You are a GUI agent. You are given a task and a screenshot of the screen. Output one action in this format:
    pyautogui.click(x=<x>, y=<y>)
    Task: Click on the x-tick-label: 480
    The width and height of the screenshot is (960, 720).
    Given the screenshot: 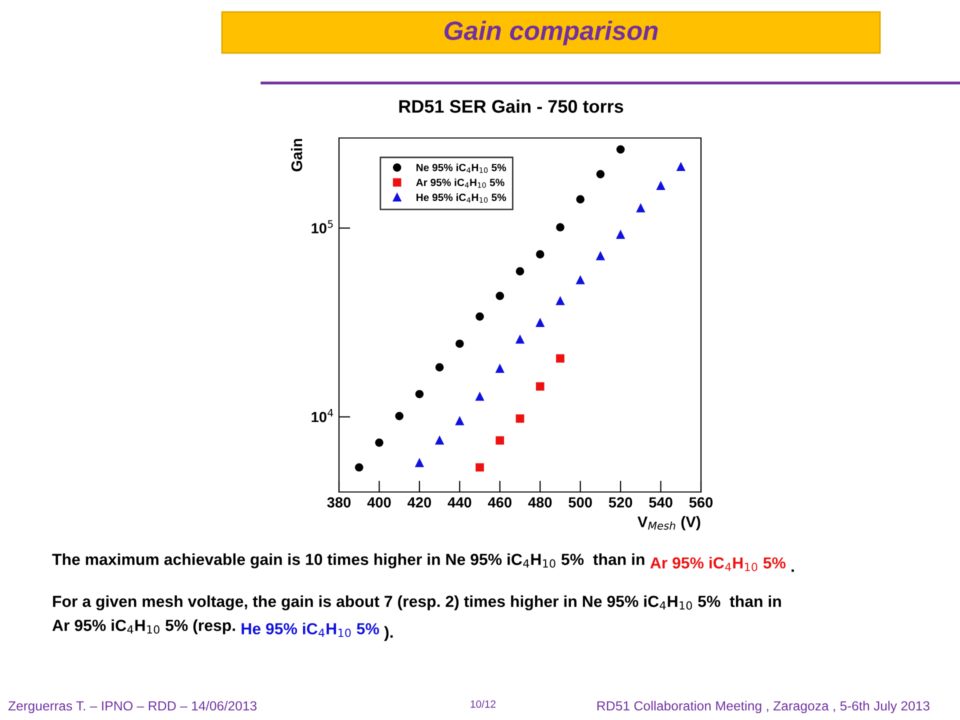 What is the action you would take?
    pyautogui.click(x=540, y=502)
    